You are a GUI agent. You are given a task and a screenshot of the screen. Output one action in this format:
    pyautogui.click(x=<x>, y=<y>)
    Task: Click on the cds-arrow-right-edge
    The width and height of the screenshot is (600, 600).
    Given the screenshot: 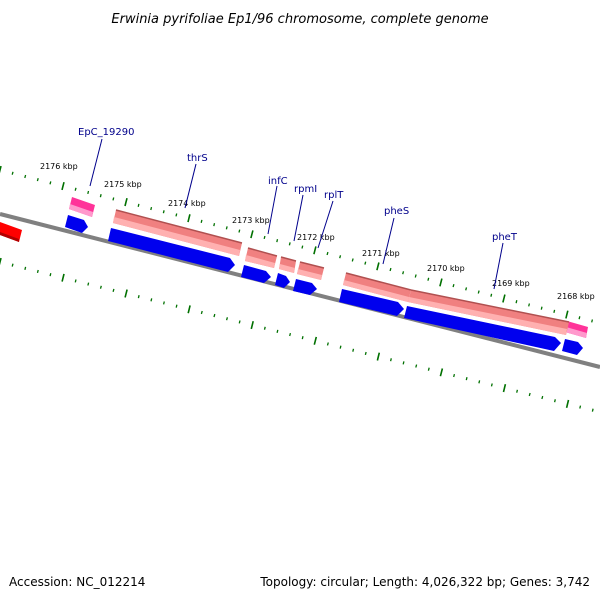 What is the action you would take?
    pyautogui.click(x=572, y=347)
    